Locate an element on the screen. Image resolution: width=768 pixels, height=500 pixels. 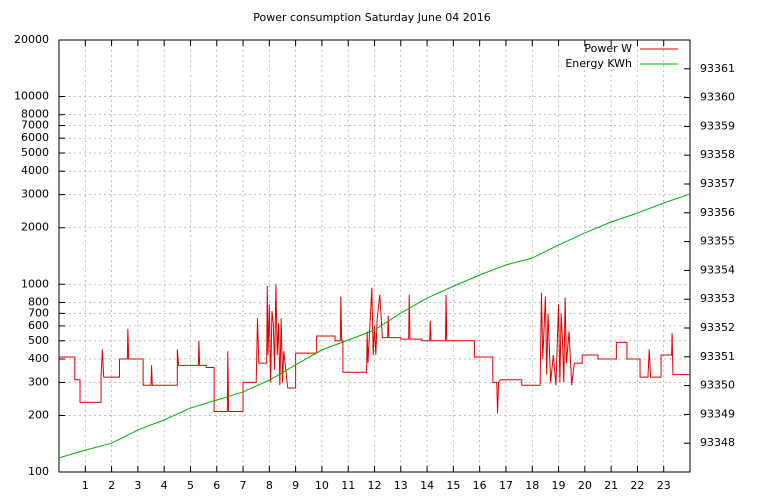
y2-tick-label: 93351 is located at coordinates (717, 356).